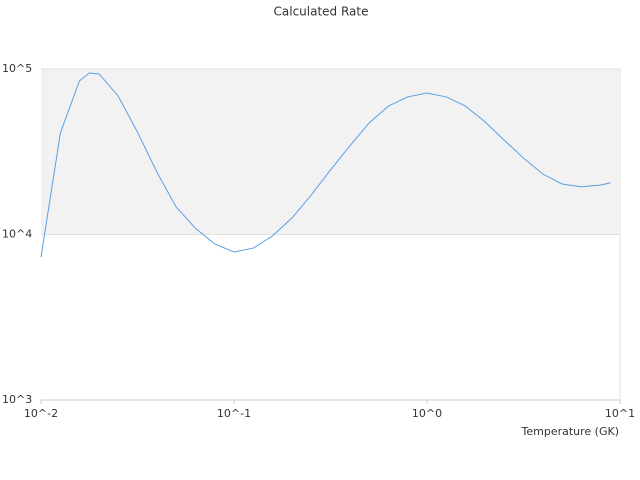 This screenshot has height=480, width=640. I want to click on y-tick-label: 10^5, so click(17, 68).